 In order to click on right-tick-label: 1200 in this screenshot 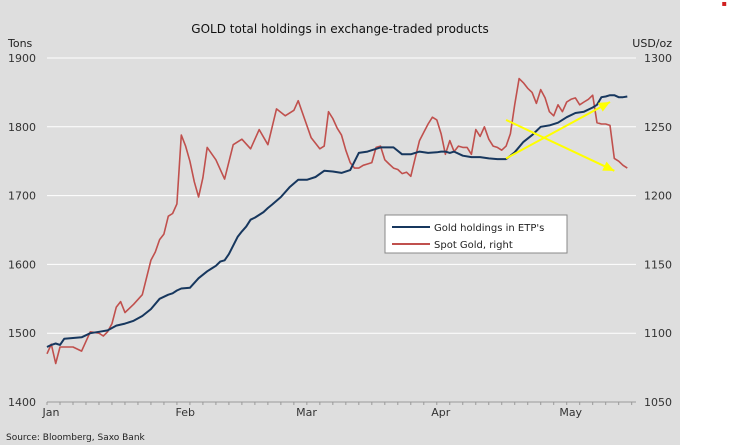, I will do `click(658, 196)`.